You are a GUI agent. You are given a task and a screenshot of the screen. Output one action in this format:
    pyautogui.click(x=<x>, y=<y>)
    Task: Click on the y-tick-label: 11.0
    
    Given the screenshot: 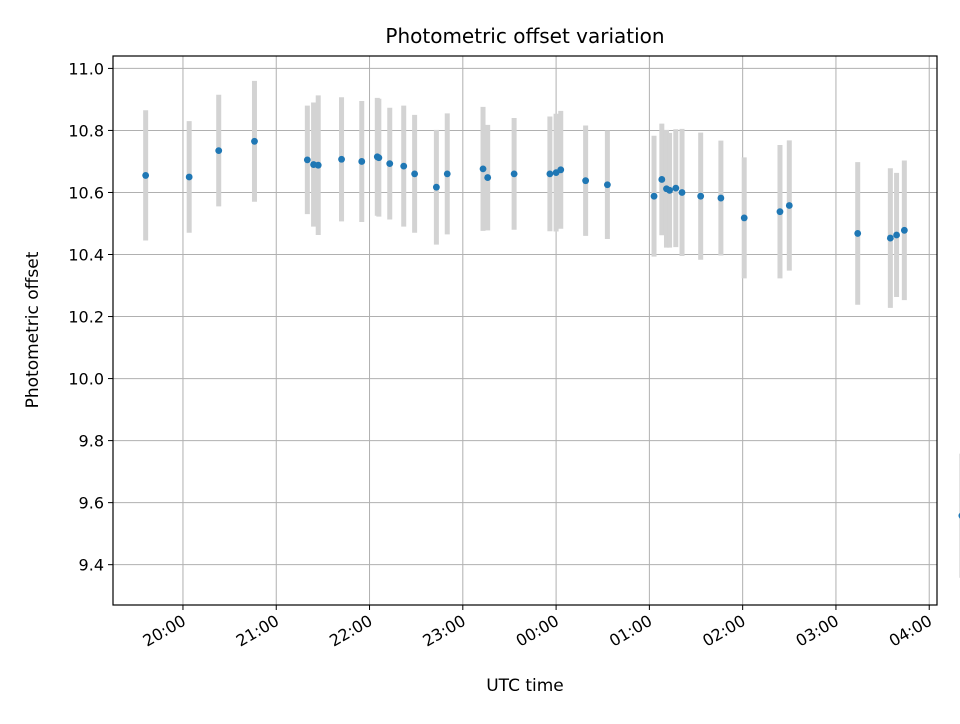 What is the action you would take?
    pyautogui.click(x=86, y=68)
    